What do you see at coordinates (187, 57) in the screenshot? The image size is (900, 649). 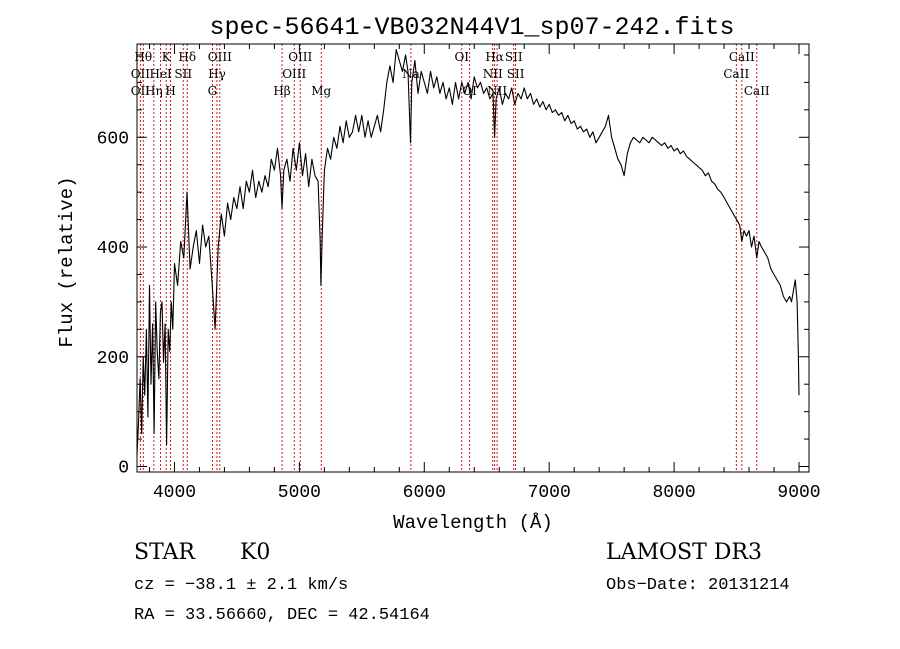 I see `line-marker-label: Hδ` at bounding box center [187, 57].